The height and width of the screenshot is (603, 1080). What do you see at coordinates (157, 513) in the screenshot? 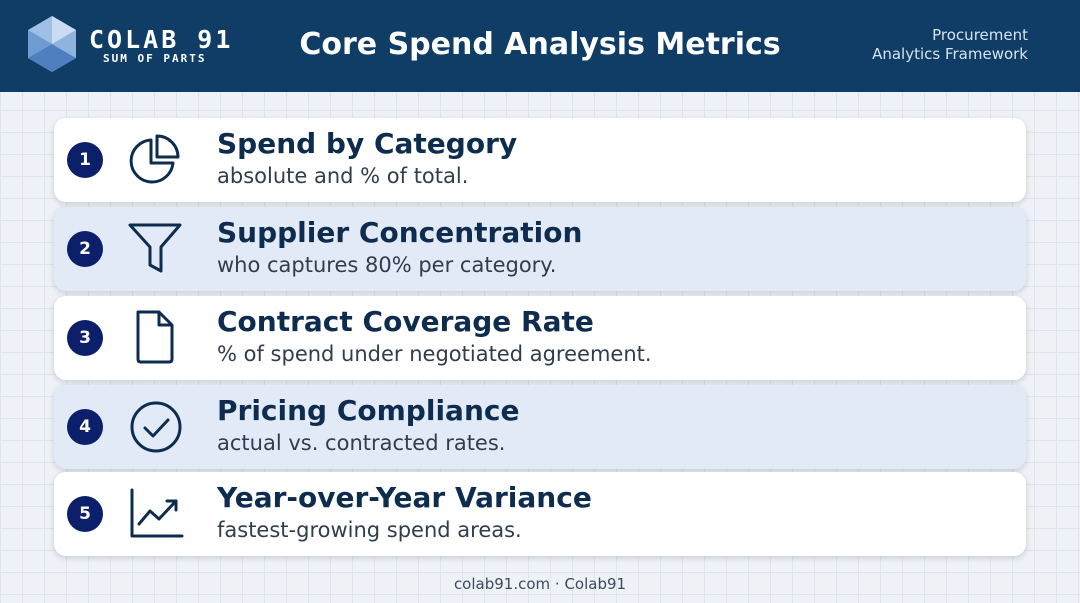
I see `trend-chart-icon` at bounding box center [157, 513].